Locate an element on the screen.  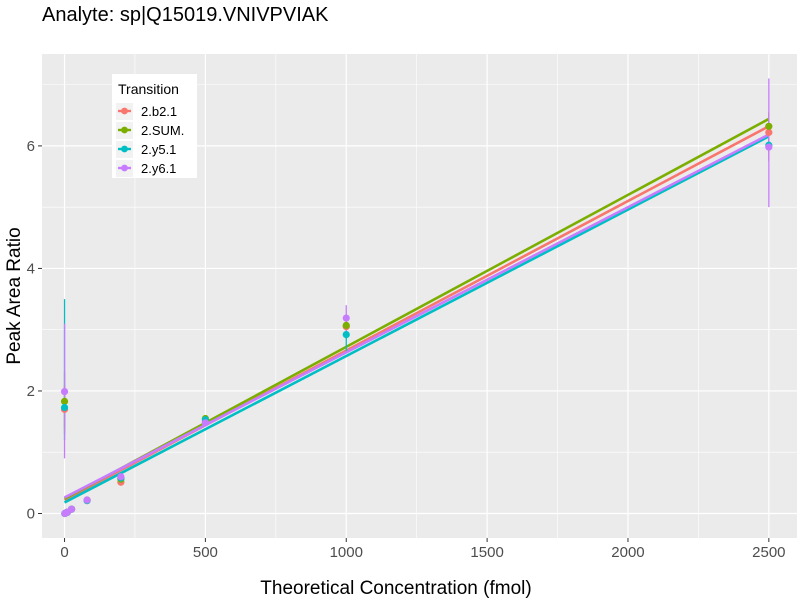
chart-title: Analyte: sp|Q15019.VNIVPVIAK is located at coordinates (185, 15).